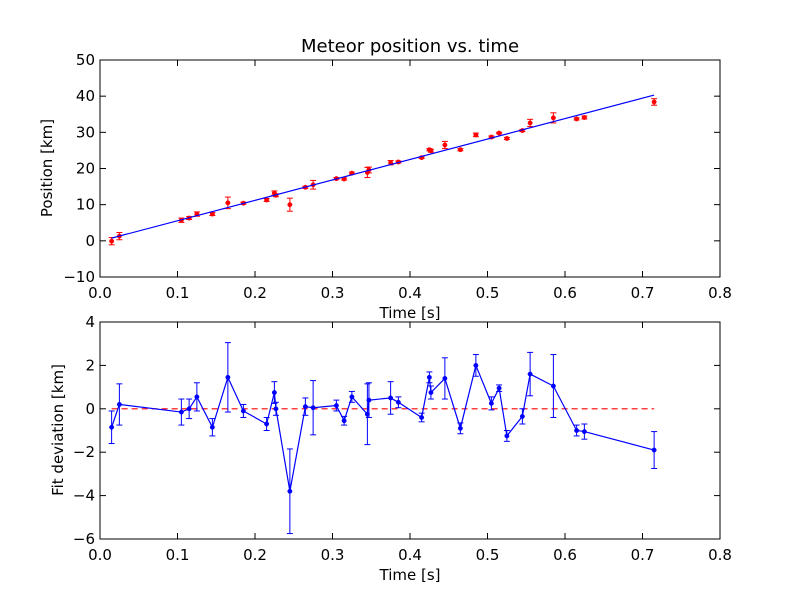 The image size is (800, 600). What do you see at coordinates (643, 293) in the screenshot?
I see `position-x-tick-label: 0.7` at bounding box center [643, 293].